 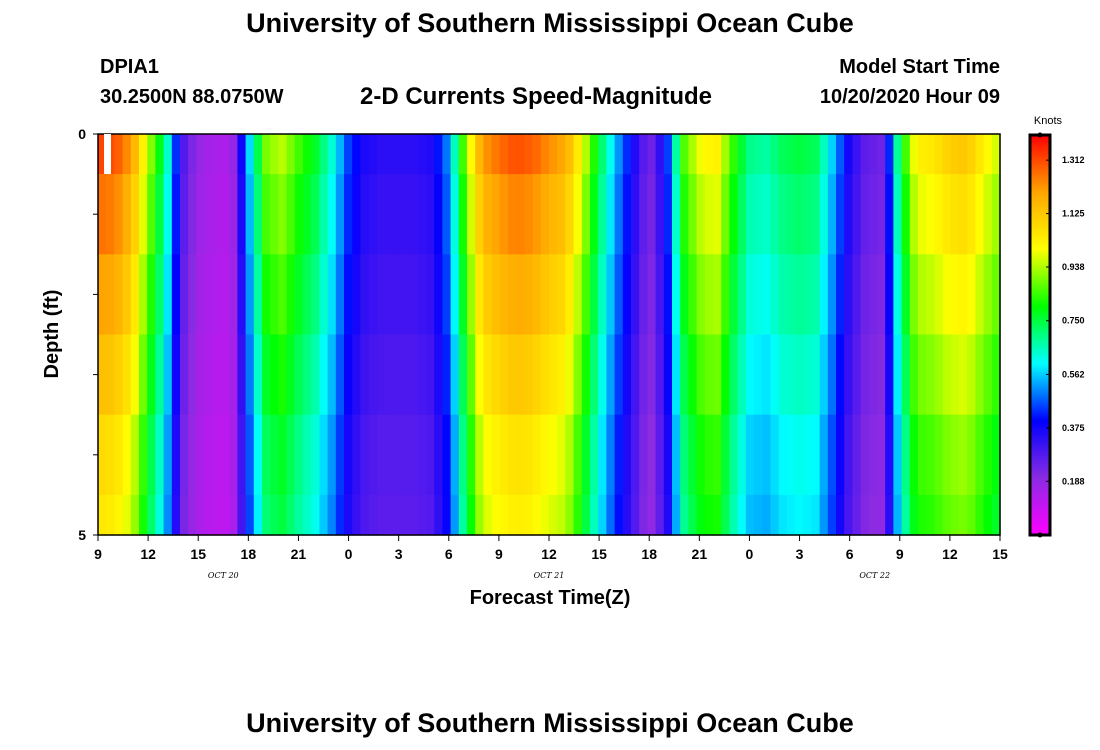 I want to click on colorbar-unit: Knots, so click(x=1048, y=121).